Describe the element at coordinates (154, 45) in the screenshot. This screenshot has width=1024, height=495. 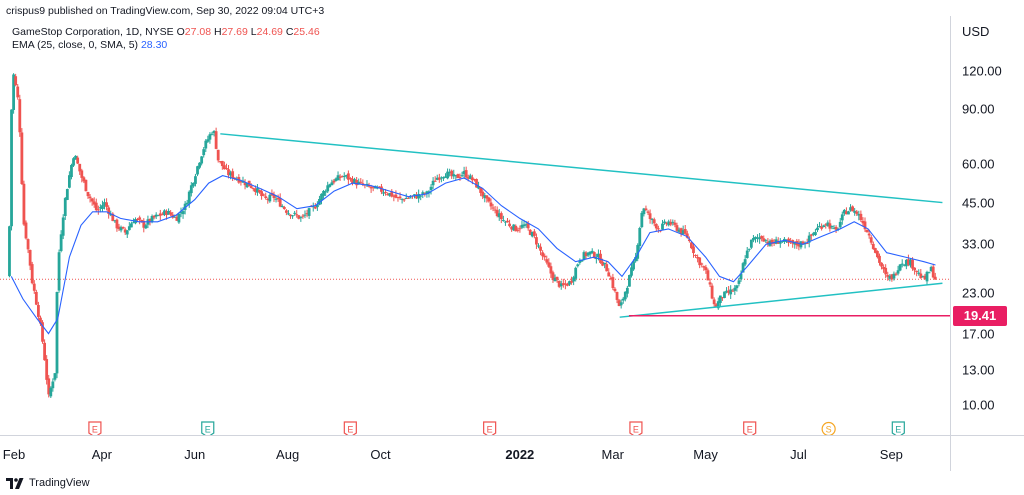
I see `ema-value: 28.30` at that location.